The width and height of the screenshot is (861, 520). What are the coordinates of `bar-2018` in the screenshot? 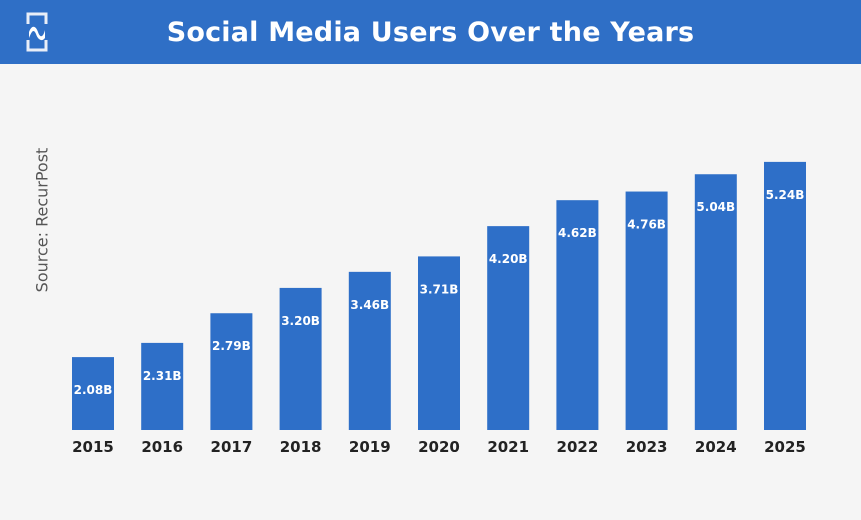 It's located at (300, 358).